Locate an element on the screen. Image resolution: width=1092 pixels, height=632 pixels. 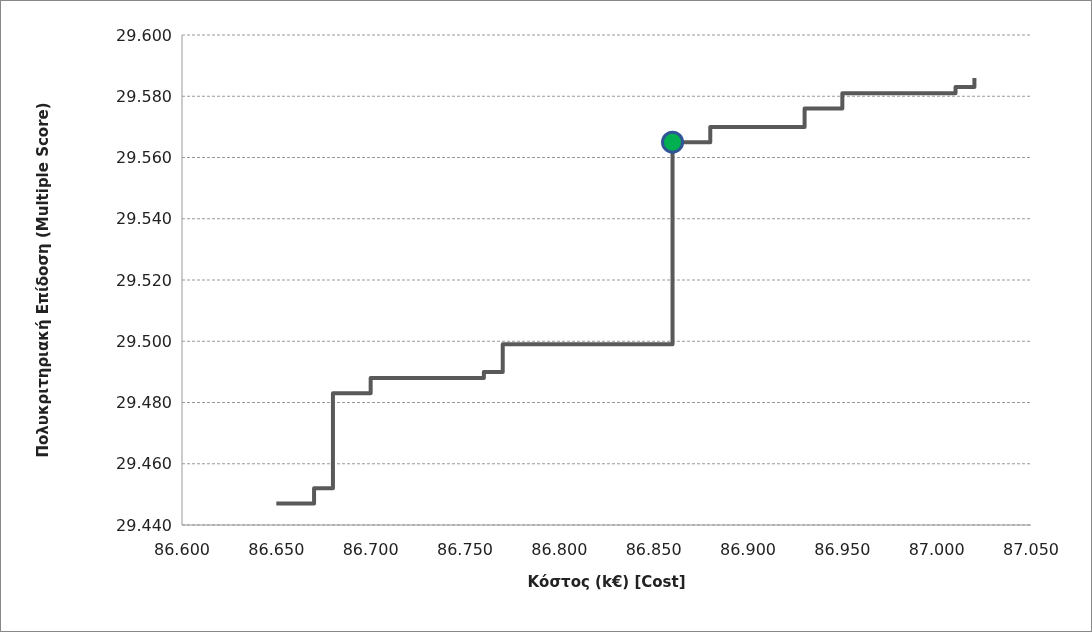
y-tick-label: 29.520 is located at coordinates (144, 280).